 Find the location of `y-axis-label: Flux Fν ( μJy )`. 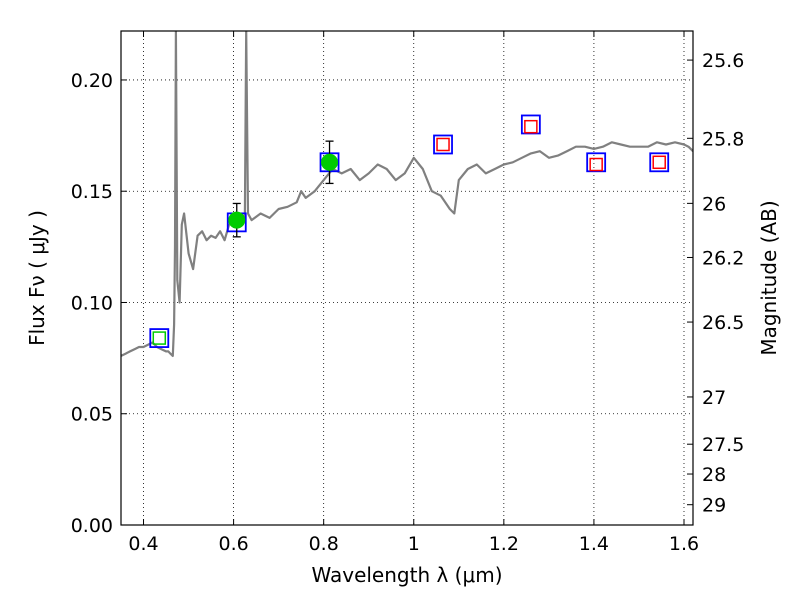

y-axis-label: Flux Fν ( μJy ) is located at coordinates (37, 278).